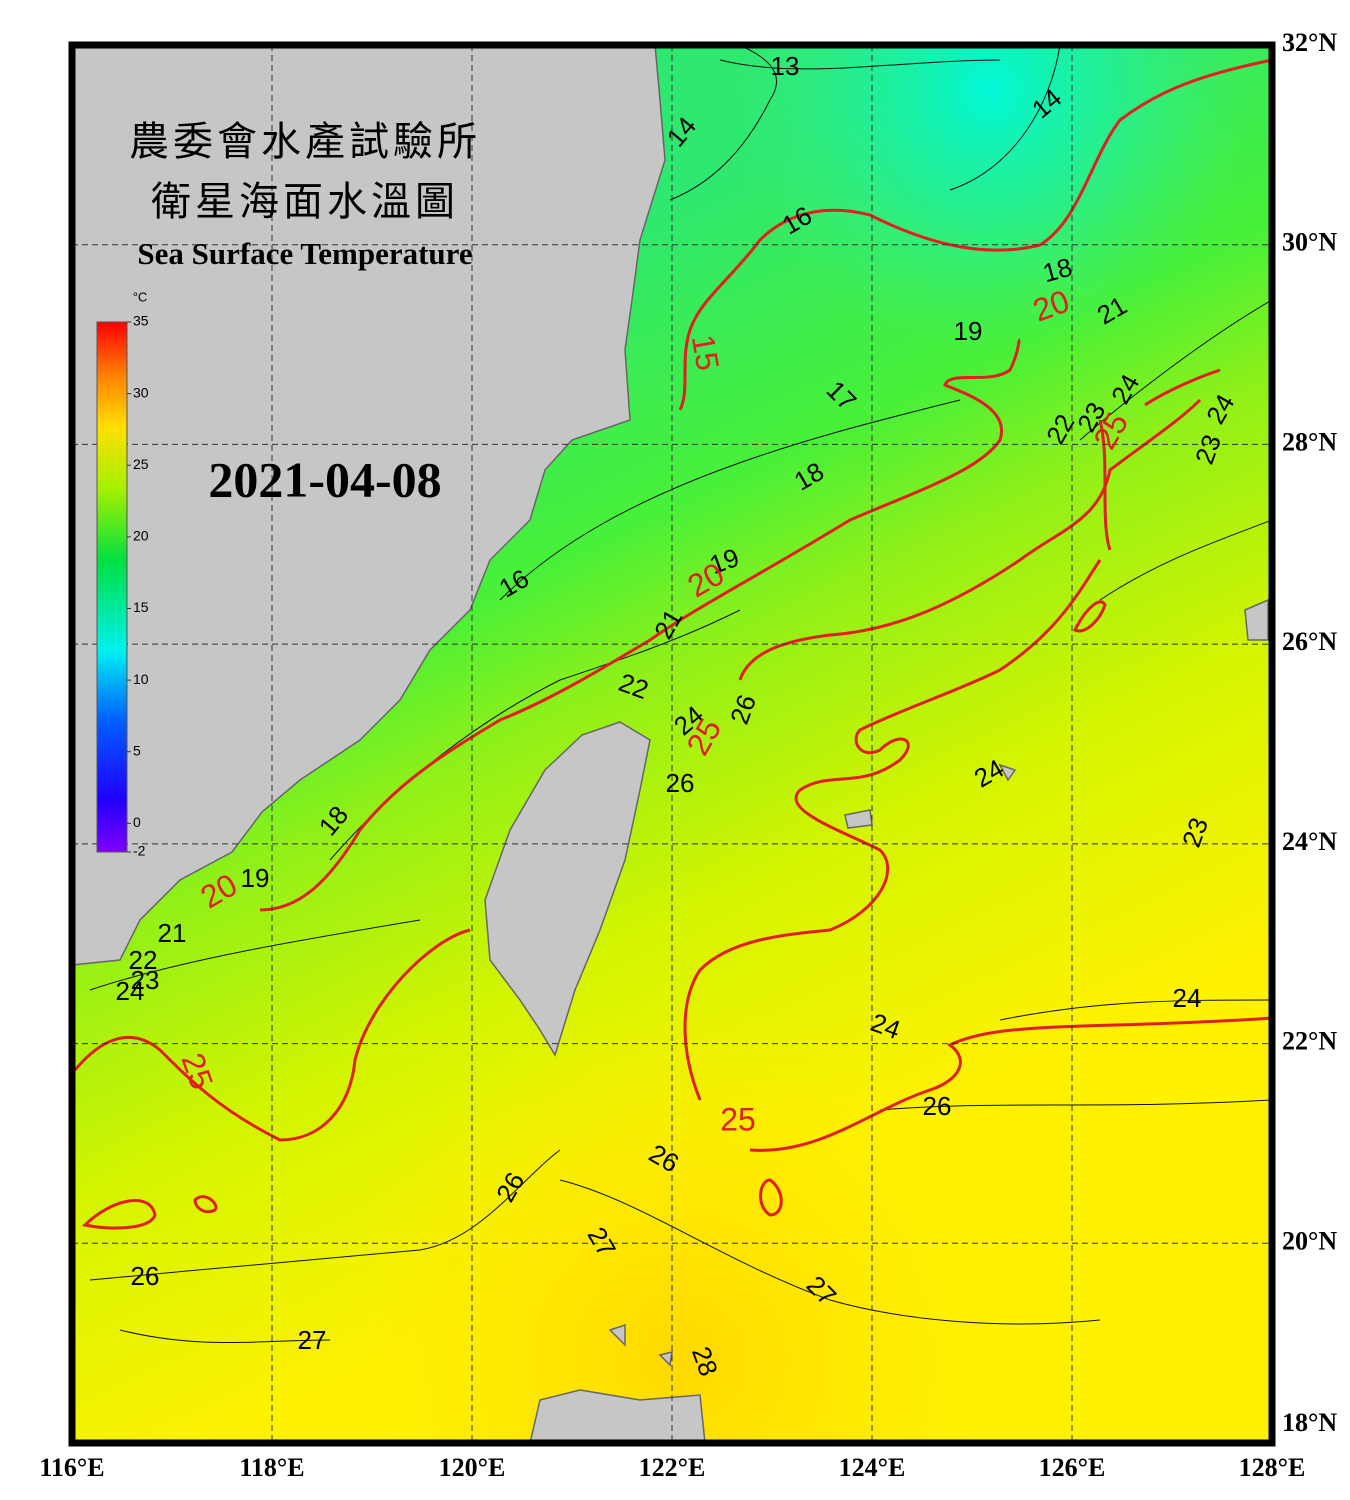 This screenshot has height=1500, width=1350. I want to click on contour-label: 21, so click(172, 933).